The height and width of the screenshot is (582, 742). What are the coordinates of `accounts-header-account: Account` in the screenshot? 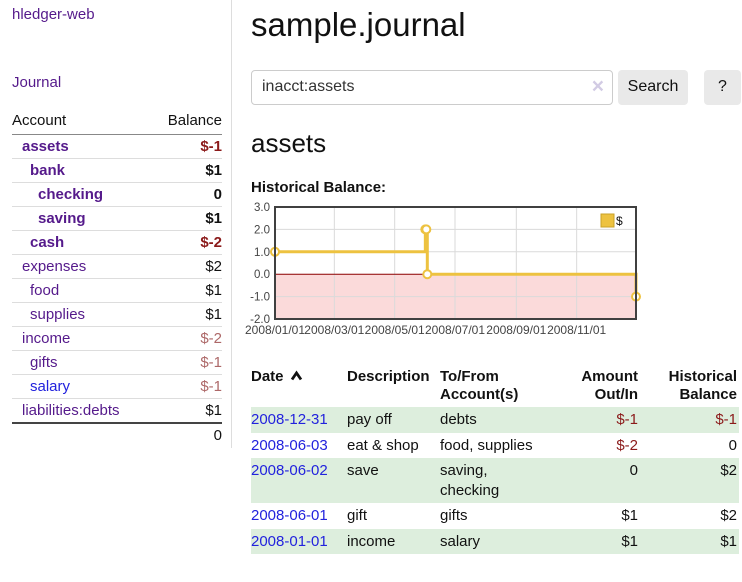 It's located at (82, 121).